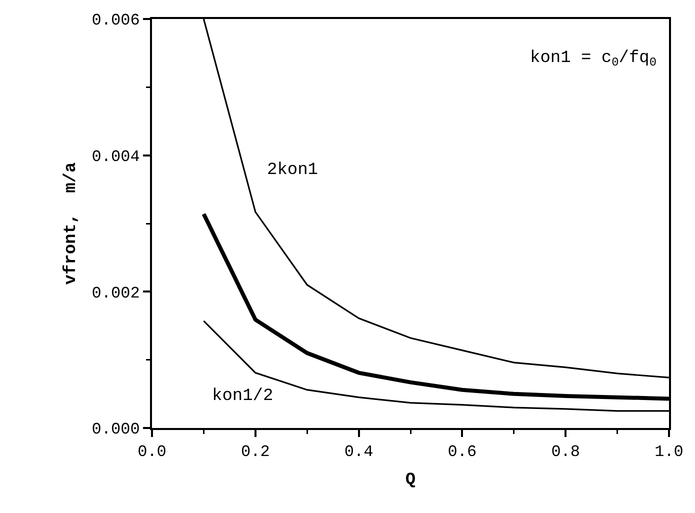 This screenshot has height=513, width=695. Describe the element at coordinates (565, 452) in the screenshot. I see `x-tick-label: 0.8` at that location.